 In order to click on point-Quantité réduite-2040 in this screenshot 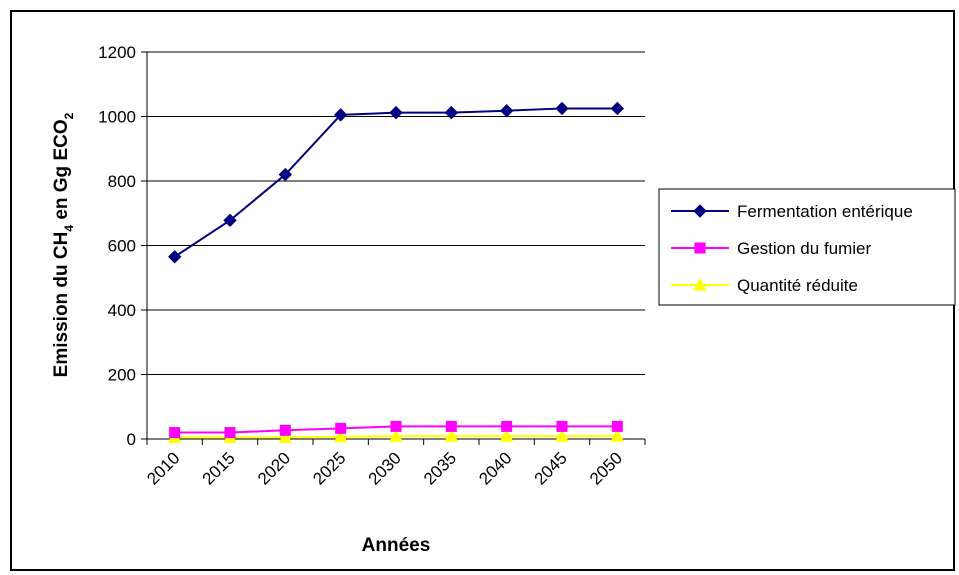, I will do `click(506, 435)`.